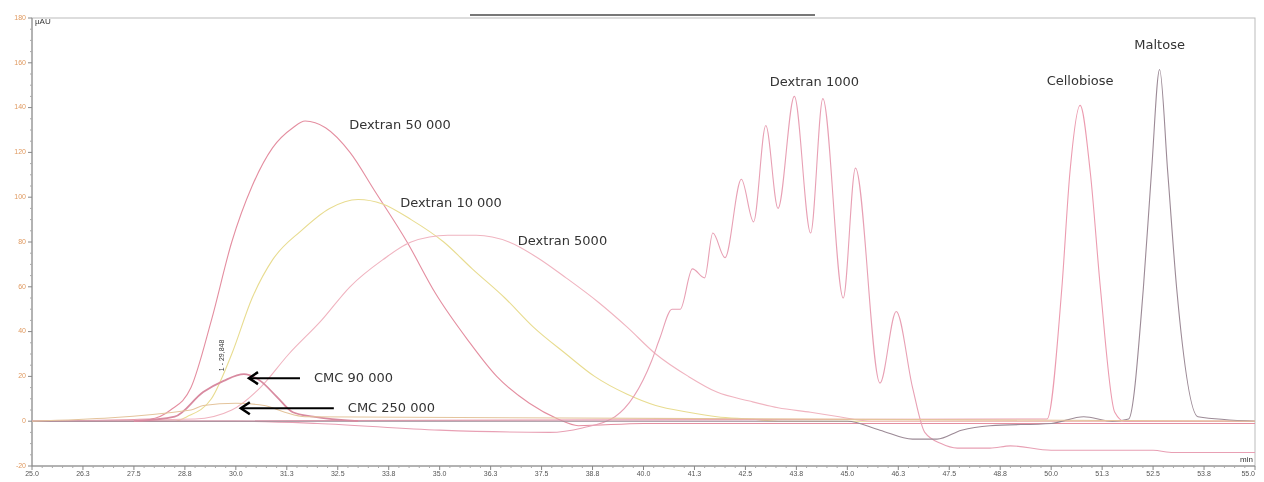 The height and width of the screenshot is (482, 1264). Describe the element at coordinates (400, 124) in the screenshot. I see `series-label: Dextran 50 000` at that location.